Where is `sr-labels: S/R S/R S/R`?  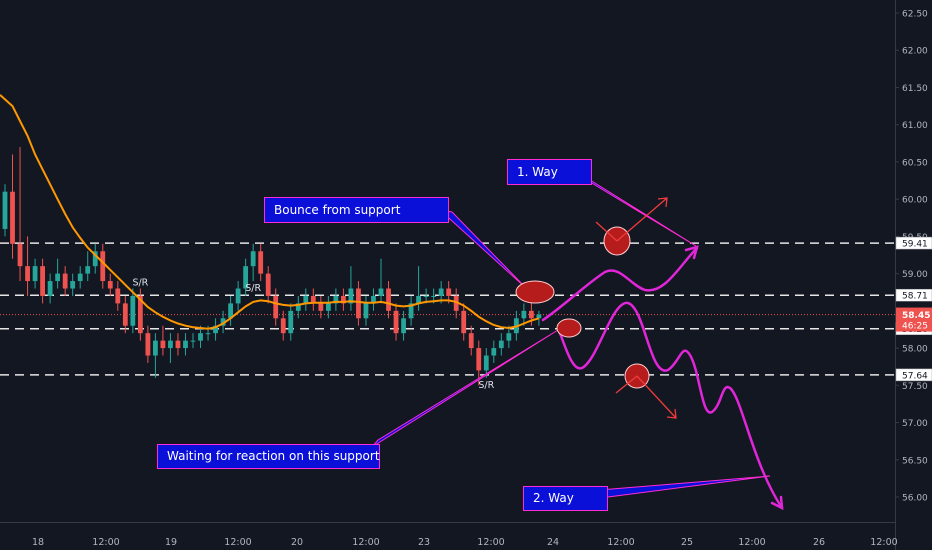
sr-labels: S/R S/R S/R is located at coordinates (313, 334).